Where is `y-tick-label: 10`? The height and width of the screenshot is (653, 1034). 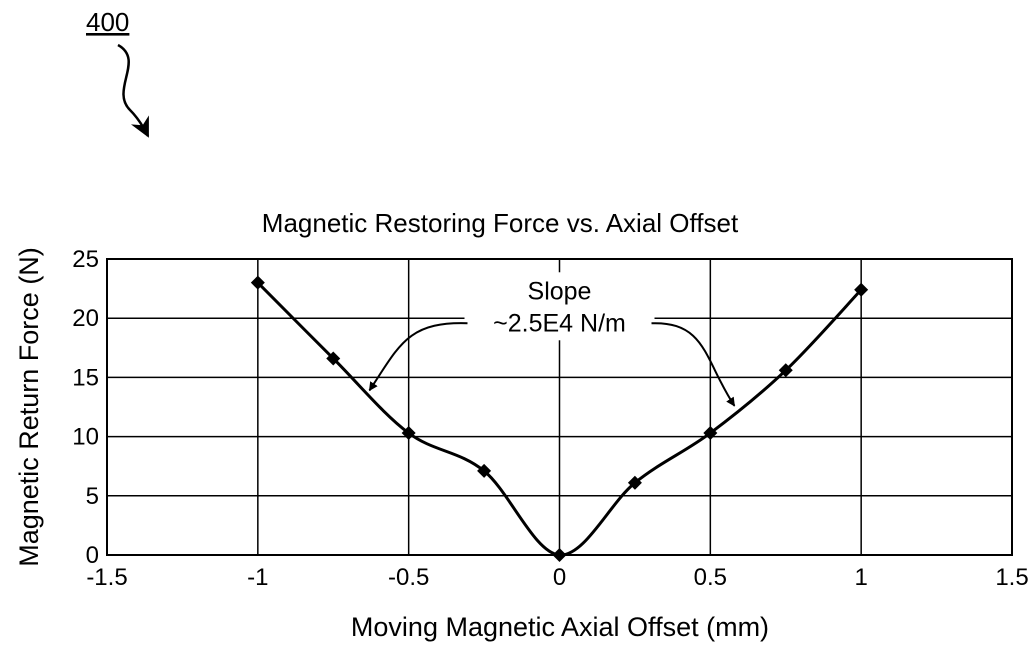 y-tick-label: 10 is located at coordinates (85, 437).